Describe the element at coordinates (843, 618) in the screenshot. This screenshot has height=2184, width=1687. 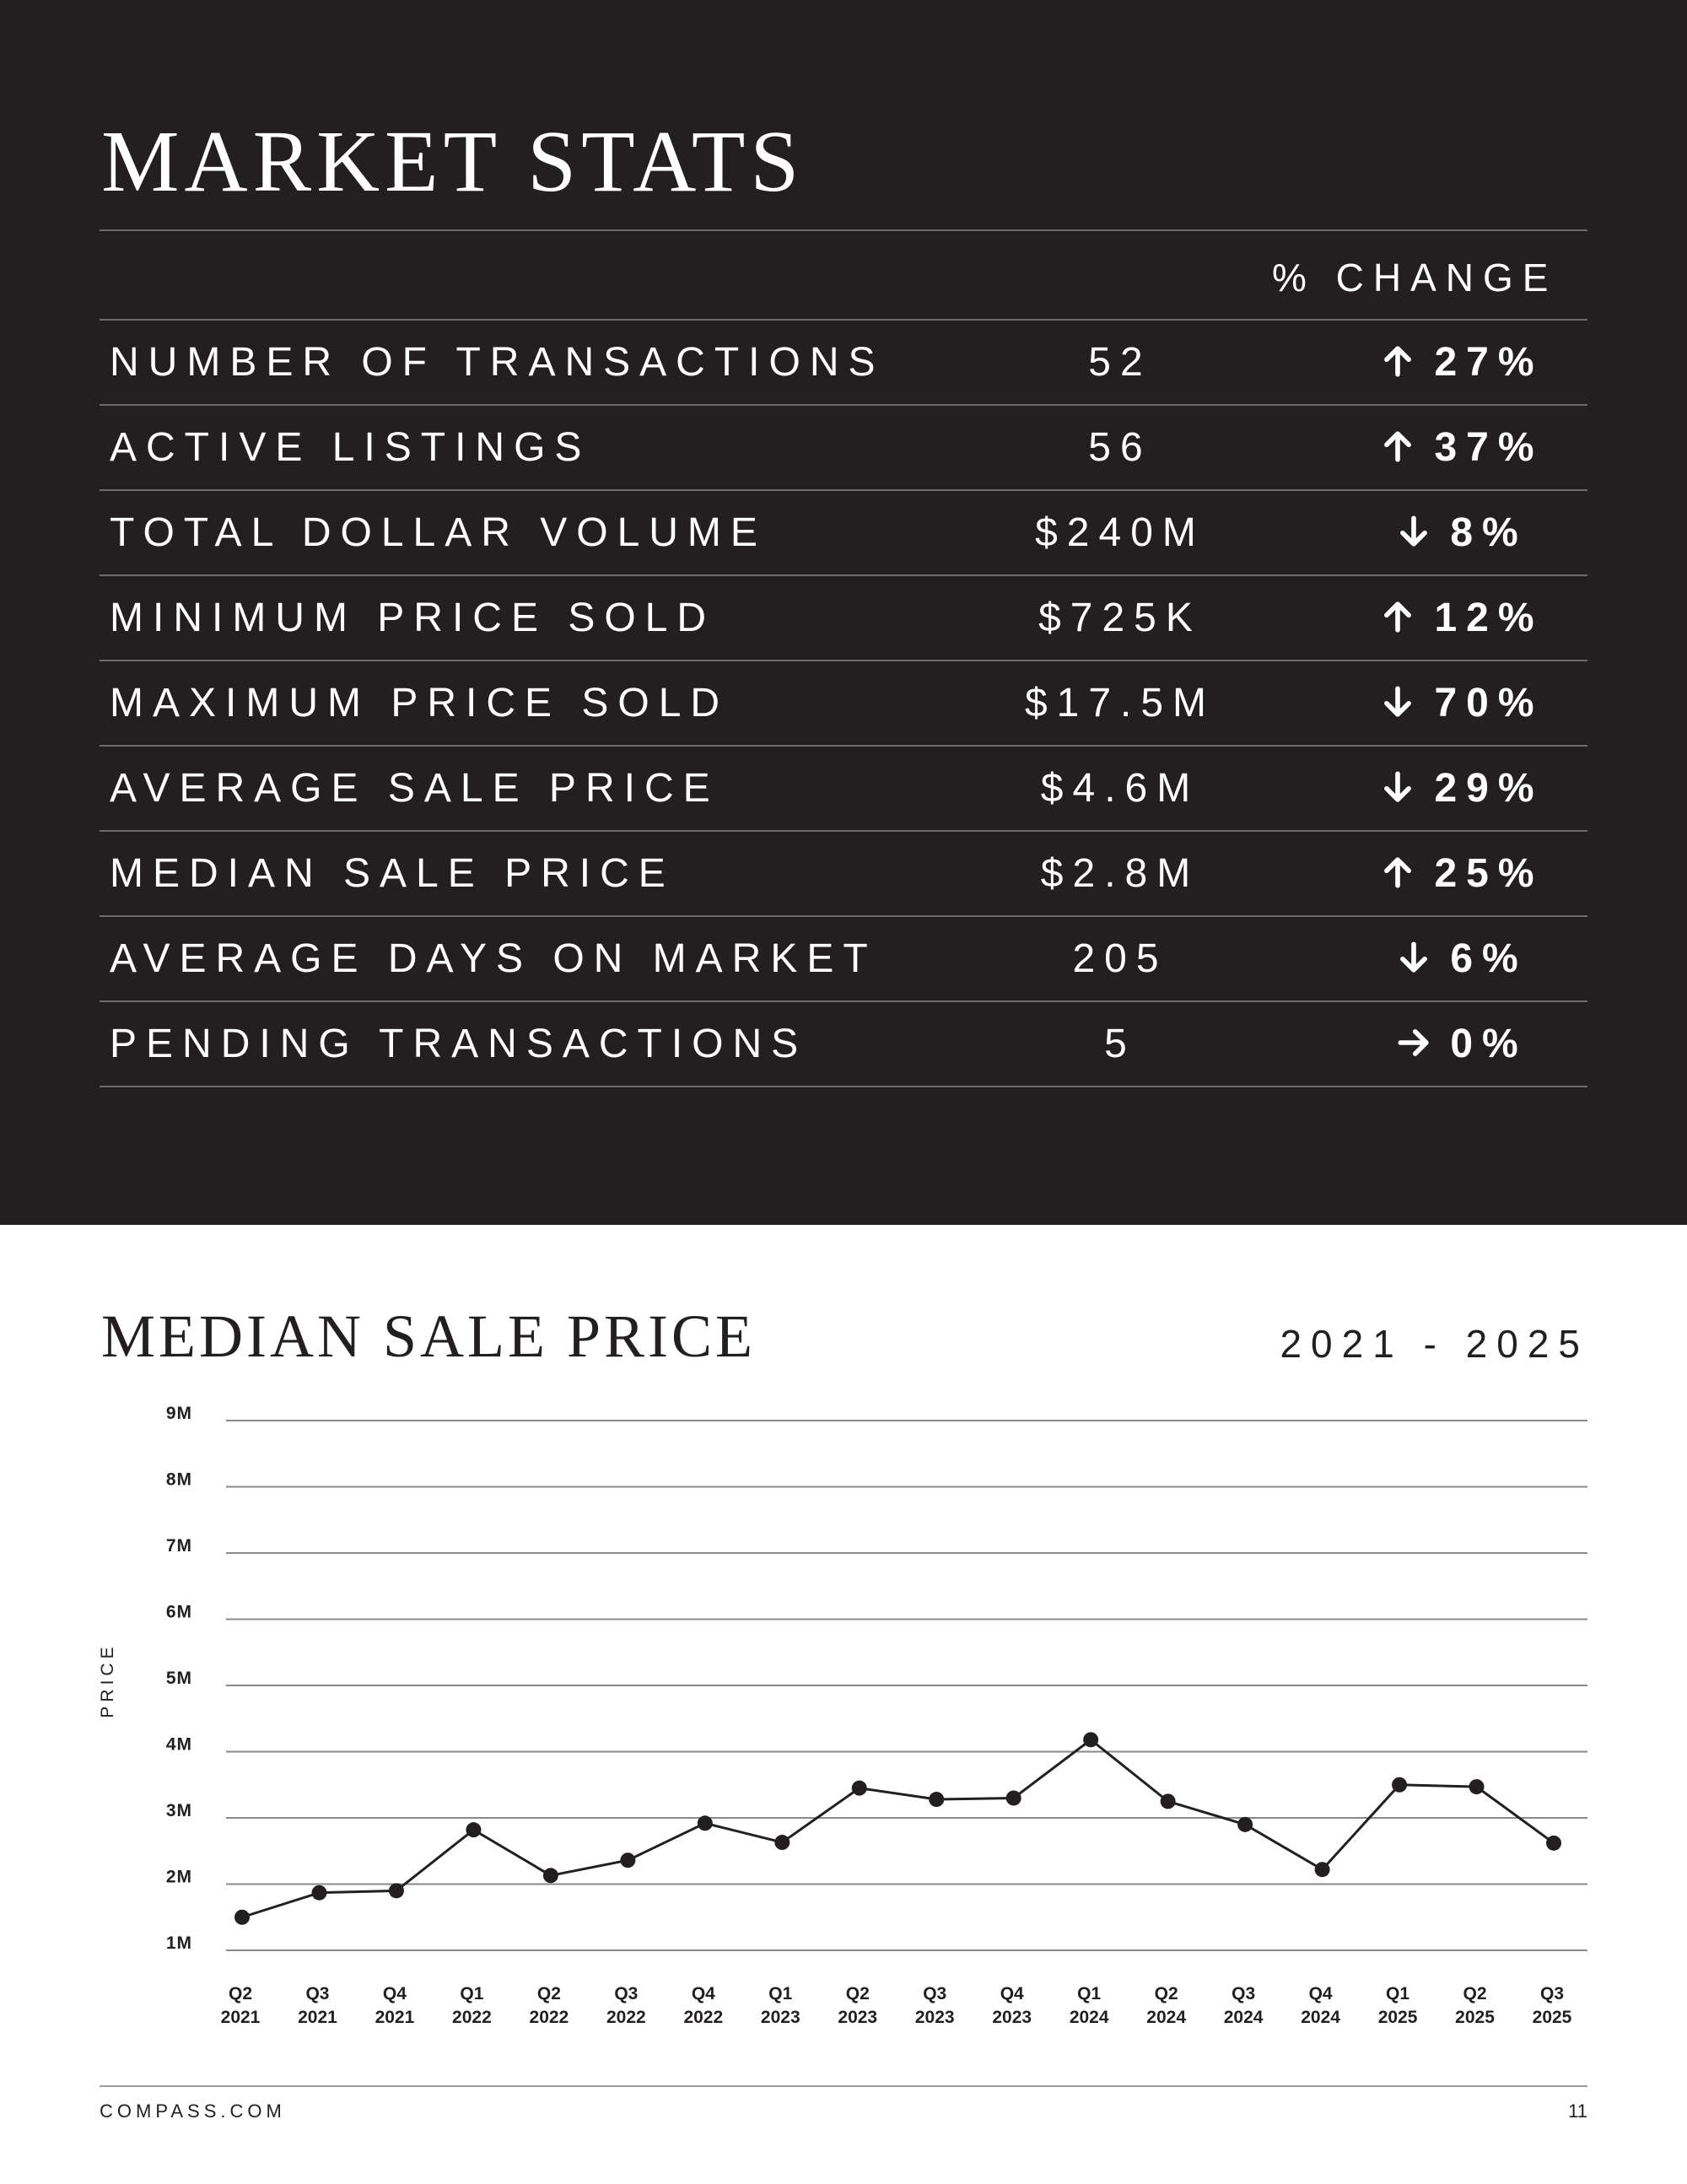
I see `stats-row: MINIMUM PRICE SOLD $725K 12%` at that location.